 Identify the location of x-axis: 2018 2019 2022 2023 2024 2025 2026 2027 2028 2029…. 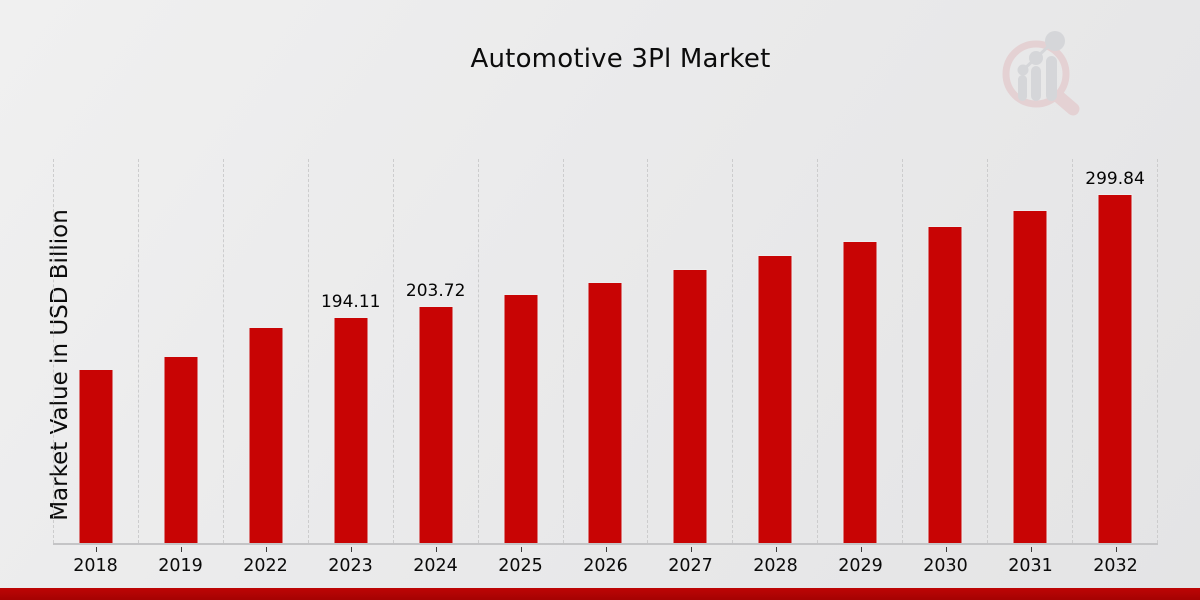
(605, 561).